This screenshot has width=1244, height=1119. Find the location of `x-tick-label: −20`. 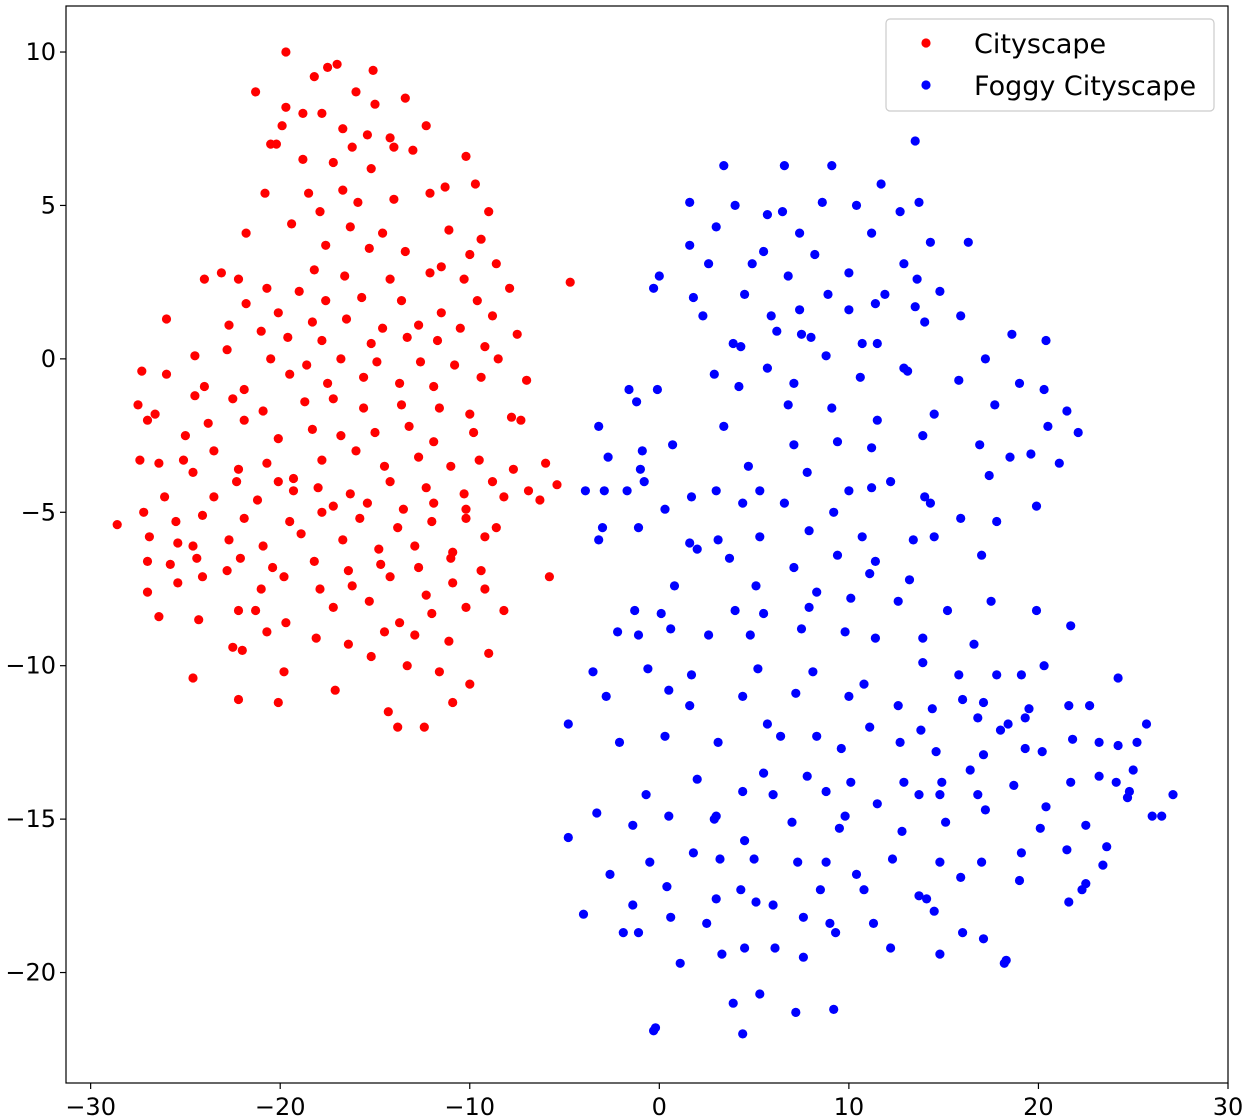

x-tick-label: −20 is located at coordinates (280, 1106).